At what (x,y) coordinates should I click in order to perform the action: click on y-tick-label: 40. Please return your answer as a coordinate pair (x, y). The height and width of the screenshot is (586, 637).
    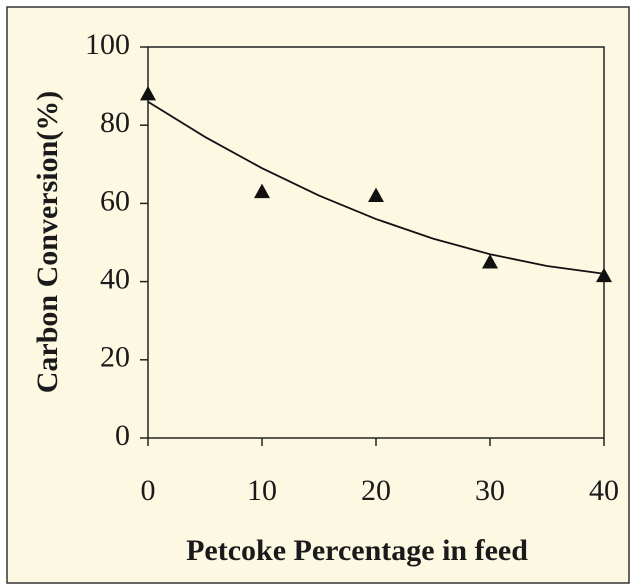
    Looking at the image, I should click on (115, 278).